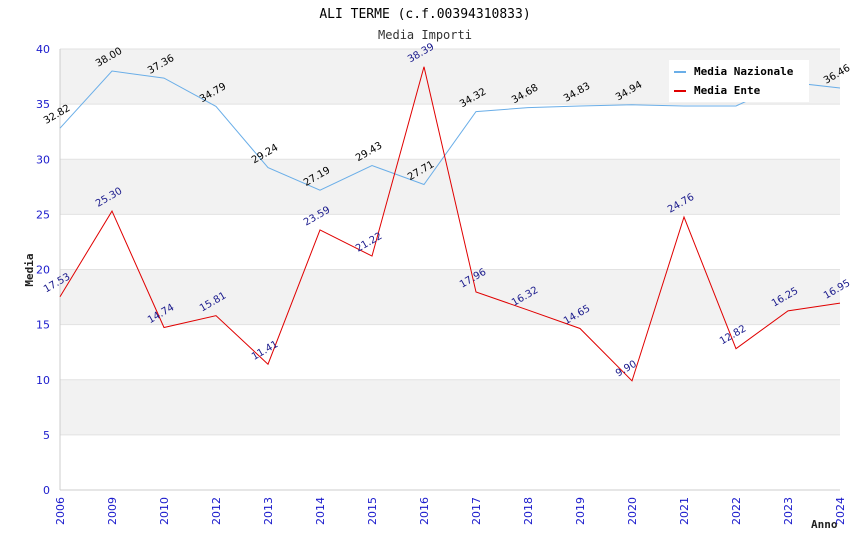 Image resolution: width=850 pixels, height=550 pixels. I want to click on legend-box, so click(739, 81).